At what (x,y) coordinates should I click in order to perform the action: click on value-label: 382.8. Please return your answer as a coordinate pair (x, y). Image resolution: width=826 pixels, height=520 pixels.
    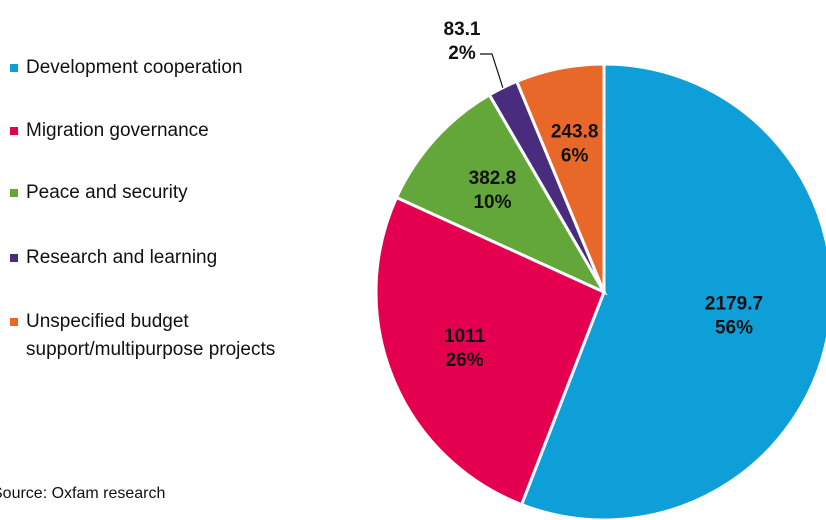
    Looking at the image, I should click on (493, 178).